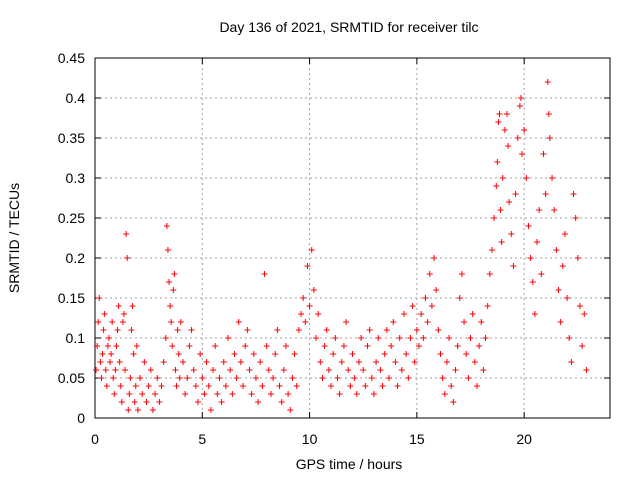  What do you see at coordinates (349, 464) in the screenshot?
I see `x-axis-label: GPS time / hours` at bounding box center [349, 464].